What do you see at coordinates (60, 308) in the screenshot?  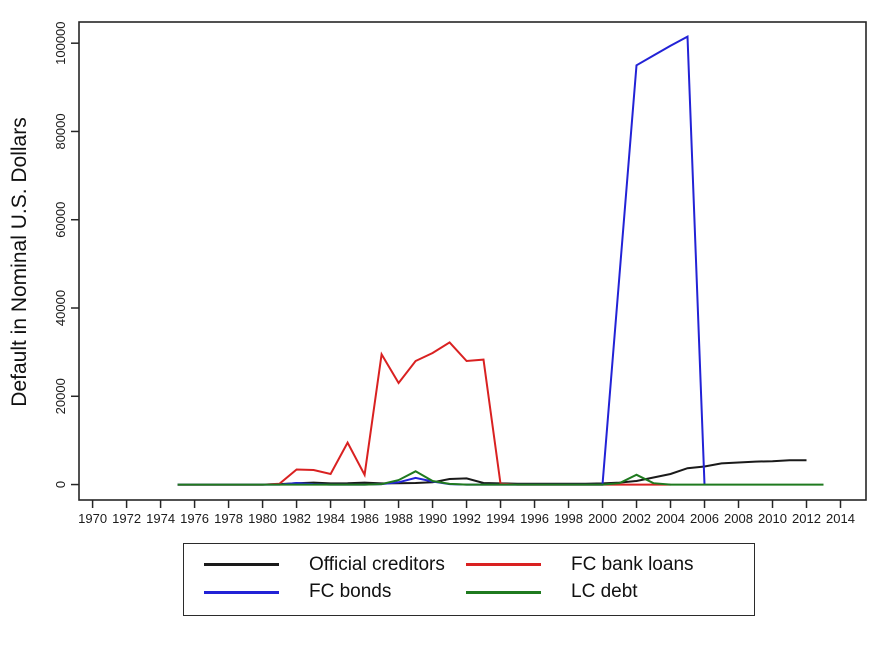 I see `y-tick-label: 40000` at bounding box center [60, 308].